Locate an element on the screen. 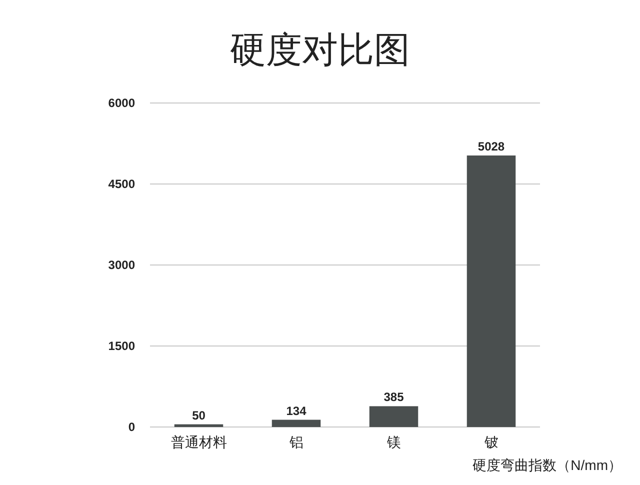 The image size is (640, 485). x-axis-title: 硬度弯曲指数（N/mm） is located at coordinates (547, 465).